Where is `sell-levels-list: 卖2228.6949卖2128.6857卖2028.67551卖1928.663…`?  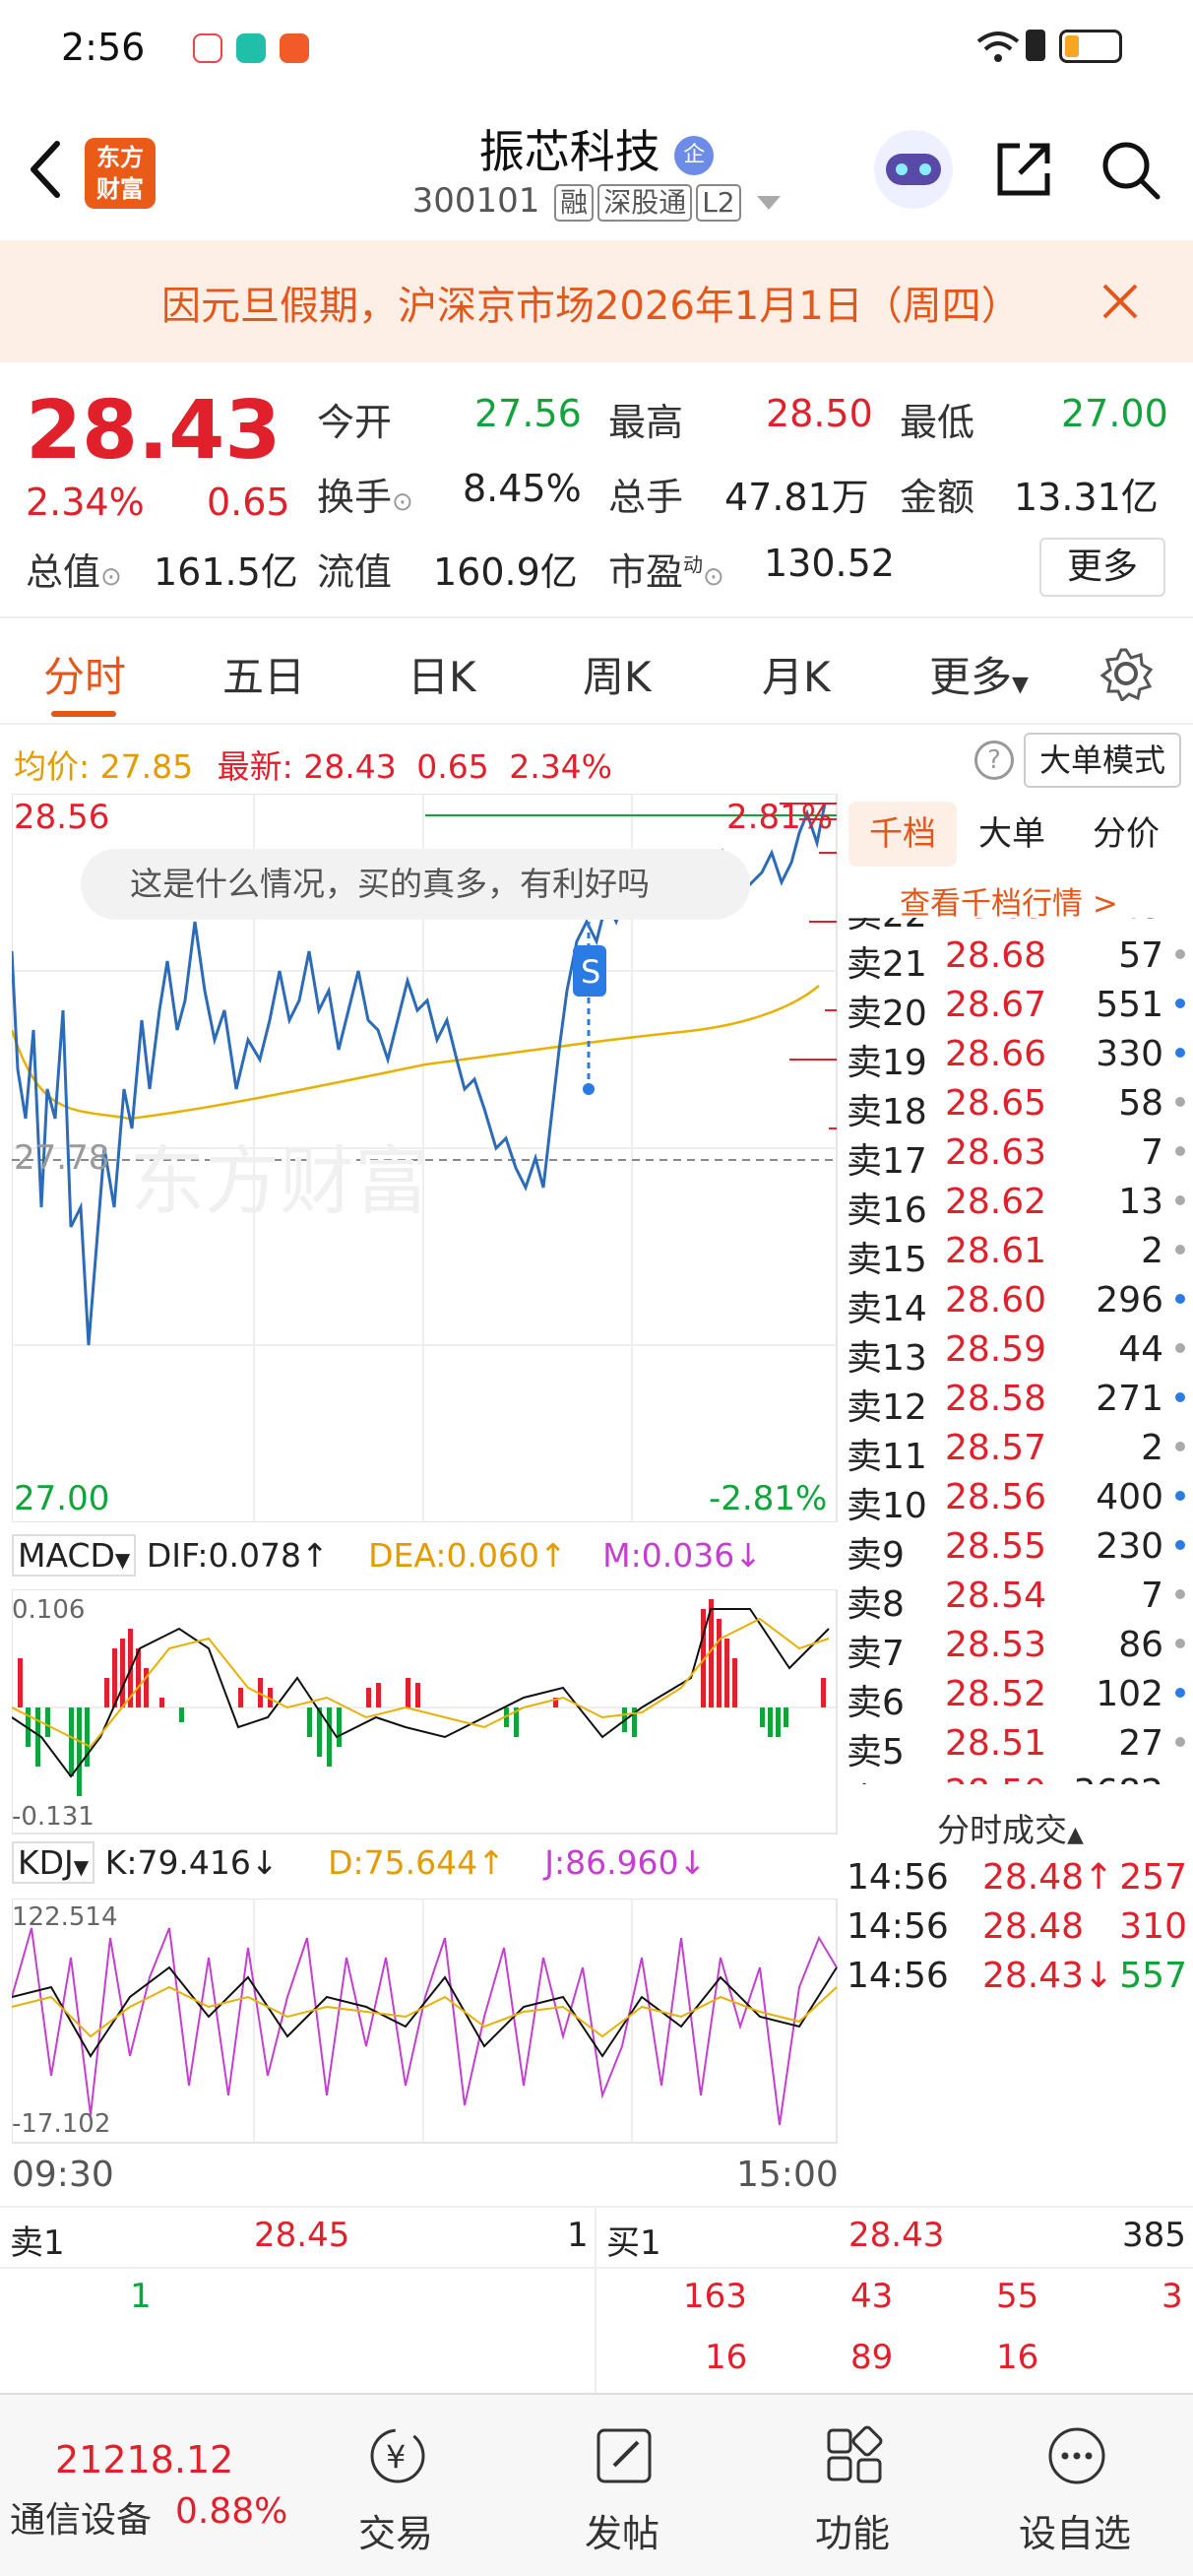
sell-levels-list: 卖2228.6949卖2128.6857卖2028.67551卖1928.663… is located at coordinates (1016, 1351).